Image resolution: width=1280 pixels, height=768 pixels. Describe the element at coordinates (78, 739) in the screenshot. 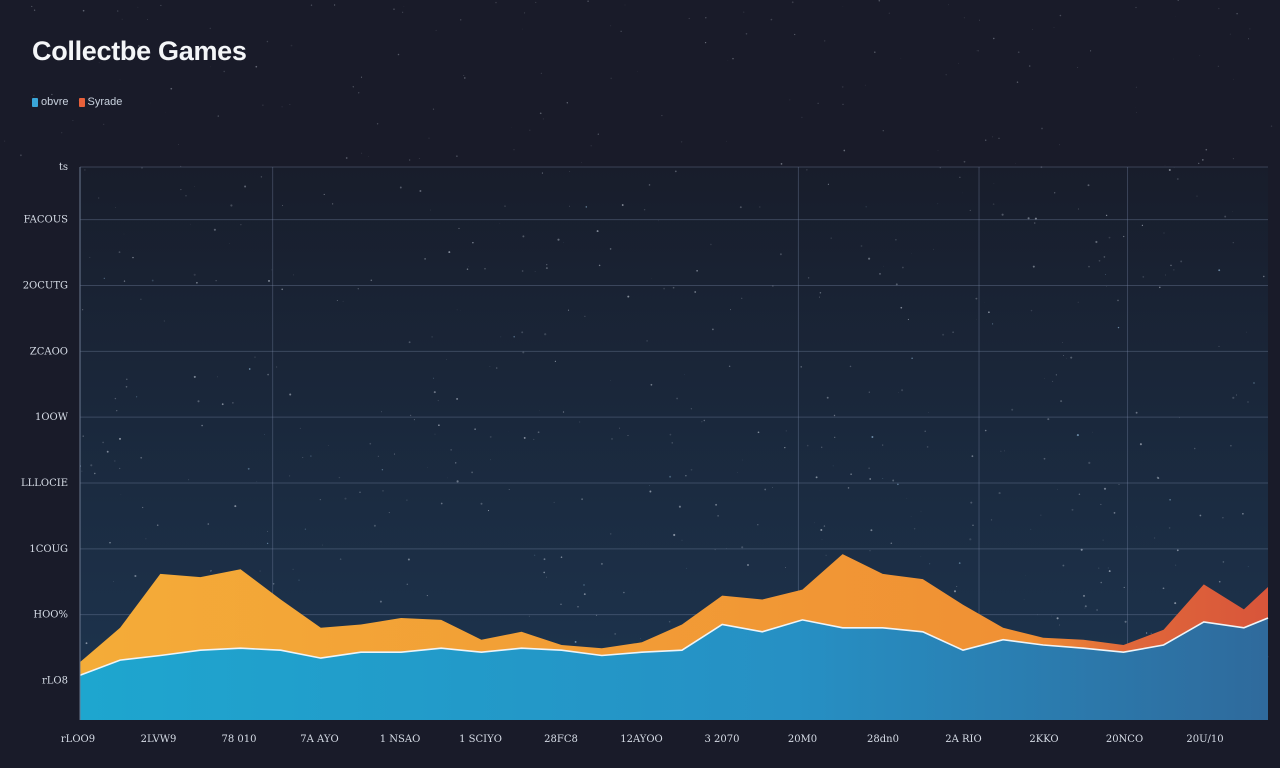

I see `x-tick-label: rLOO9` at that location.